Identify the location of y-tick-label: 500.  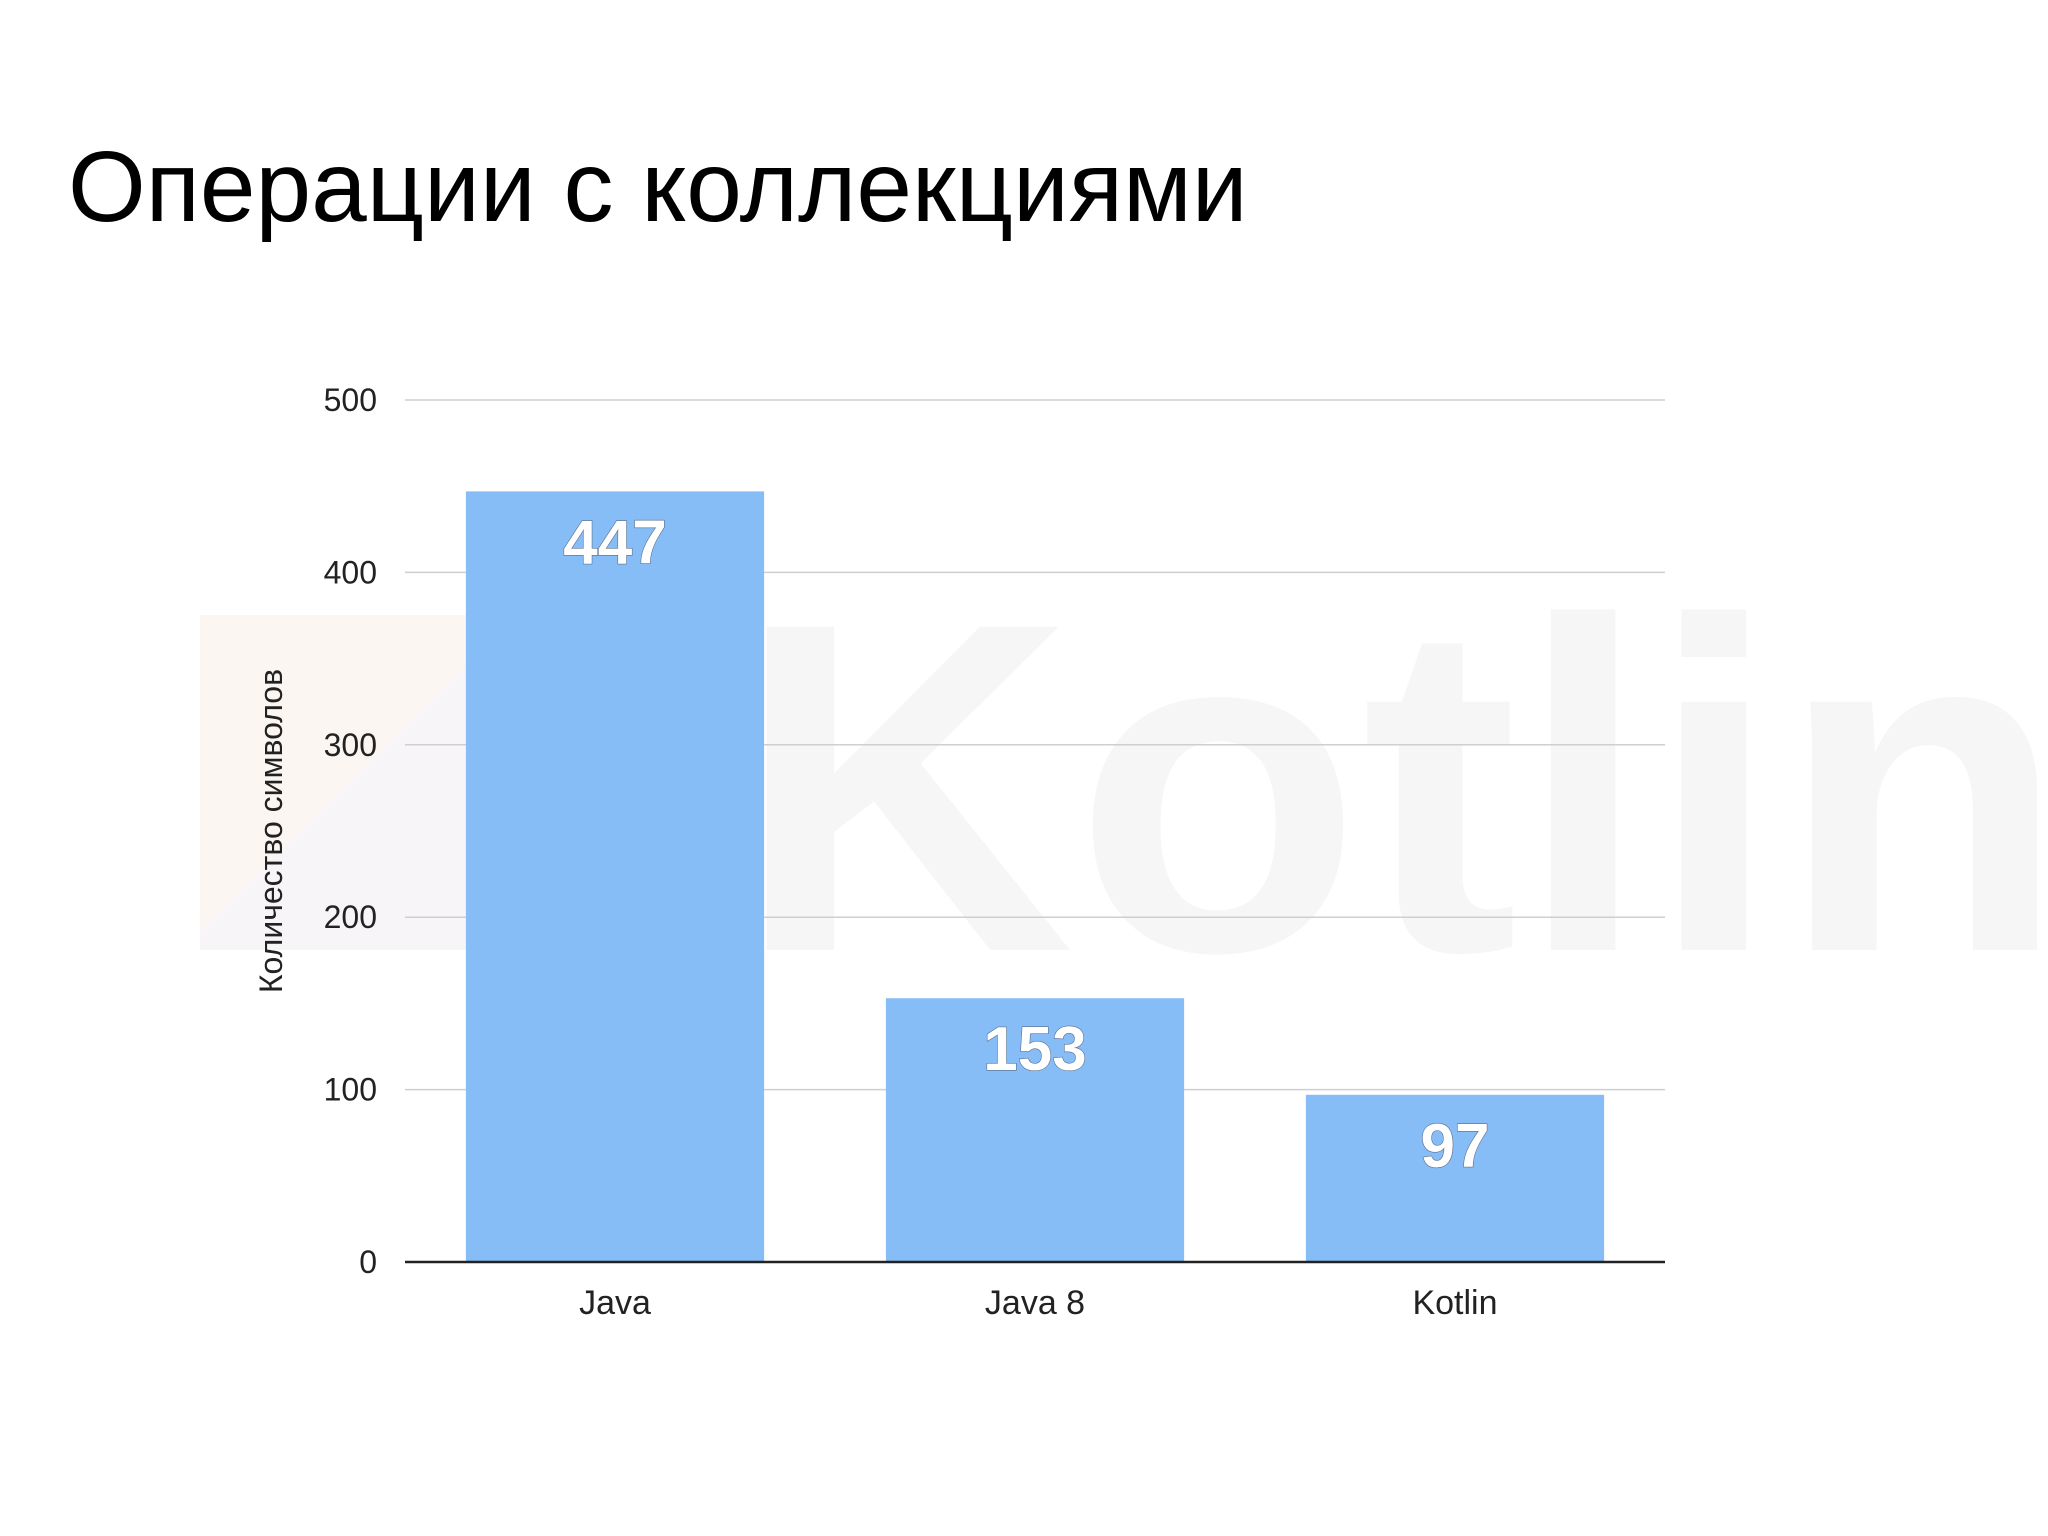
(350, 400).